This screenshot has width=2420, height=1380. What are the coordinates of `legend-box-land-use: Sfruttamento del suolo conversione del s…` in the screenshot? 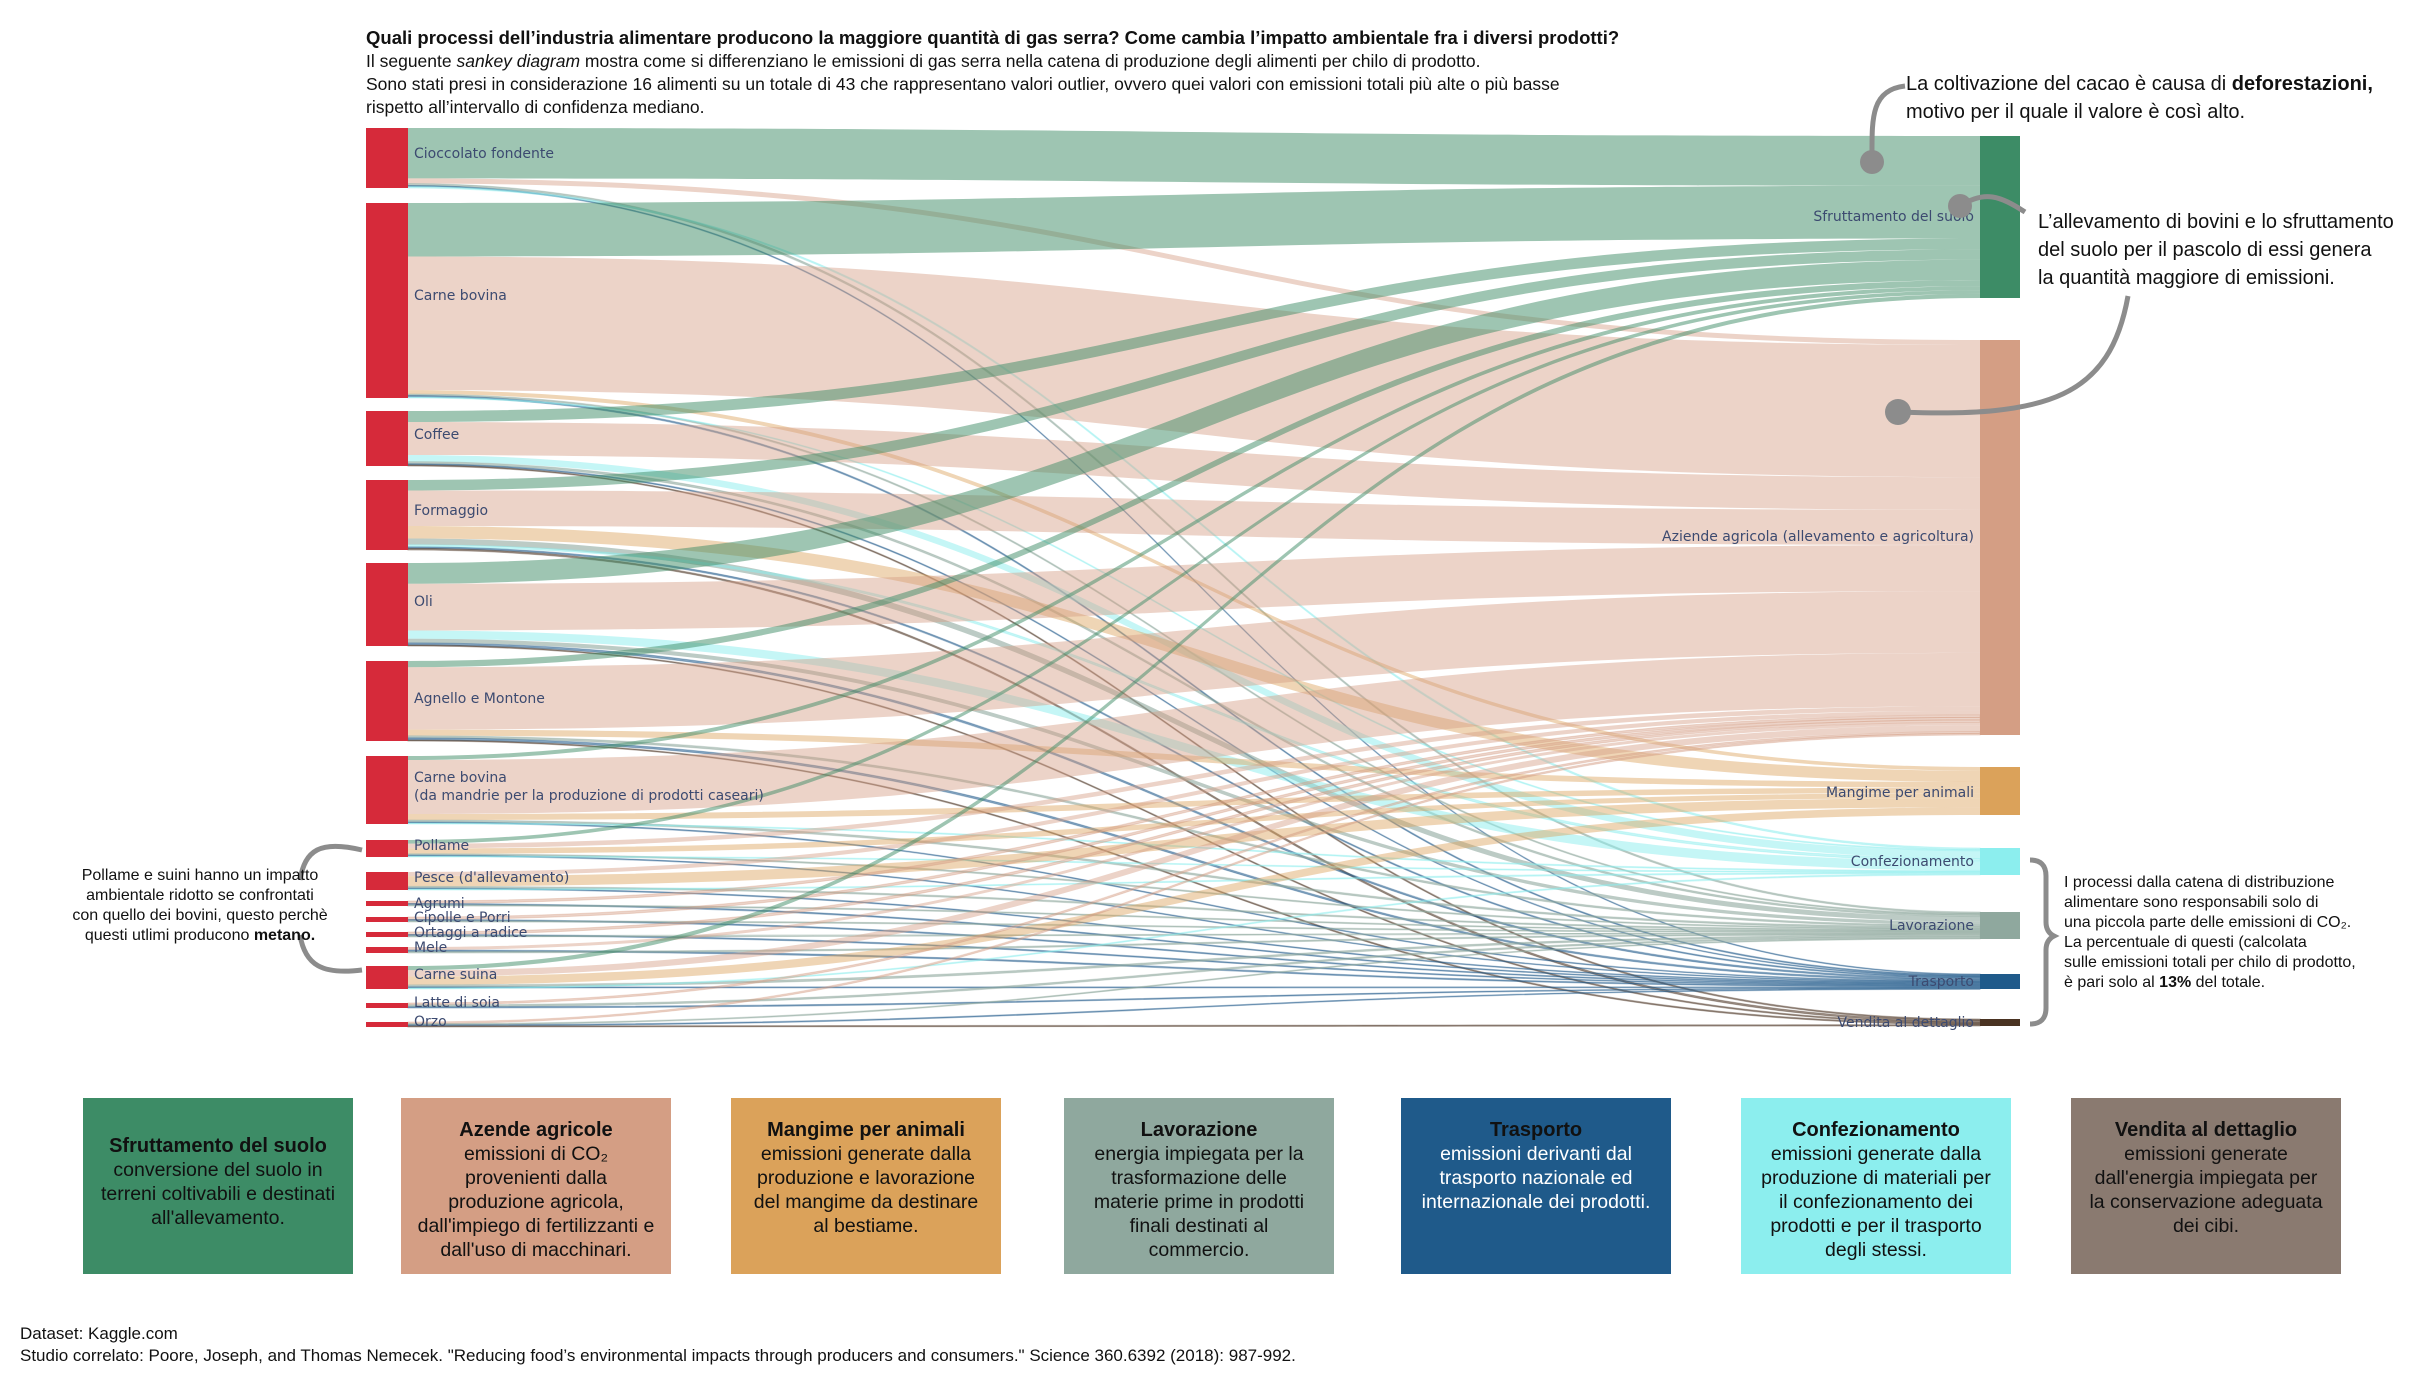 It's located at (218, 1186).